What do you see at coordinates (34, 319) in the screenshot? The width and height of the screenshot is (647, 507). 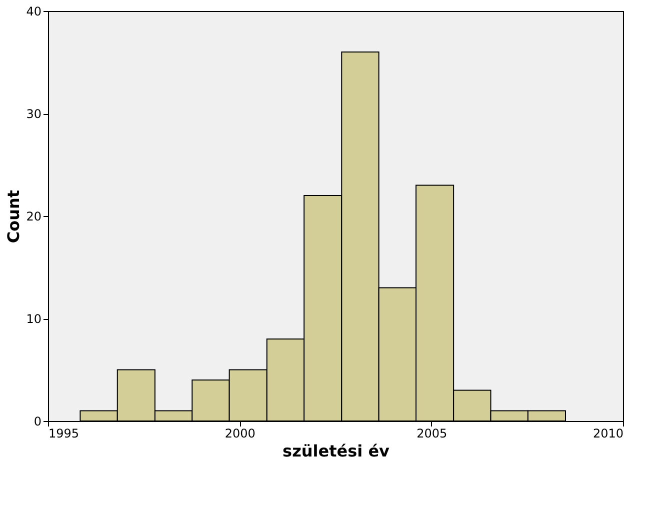 I see `y-tick-label: 10` at bounding box center [34, 319].